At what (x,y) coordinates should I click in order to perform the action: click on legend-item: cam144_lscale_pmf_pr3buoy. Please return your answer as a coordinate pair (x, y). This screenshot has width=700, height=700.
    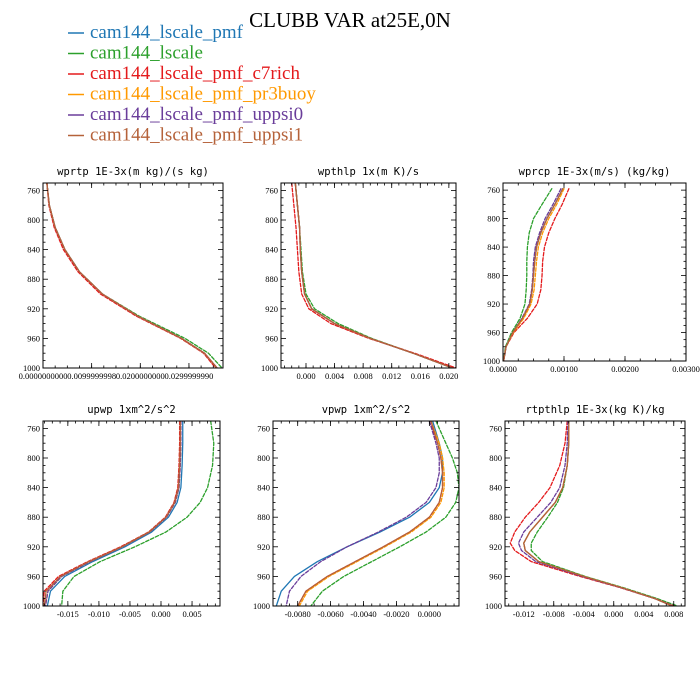
    Looking at the image, I should click on (192, 94).